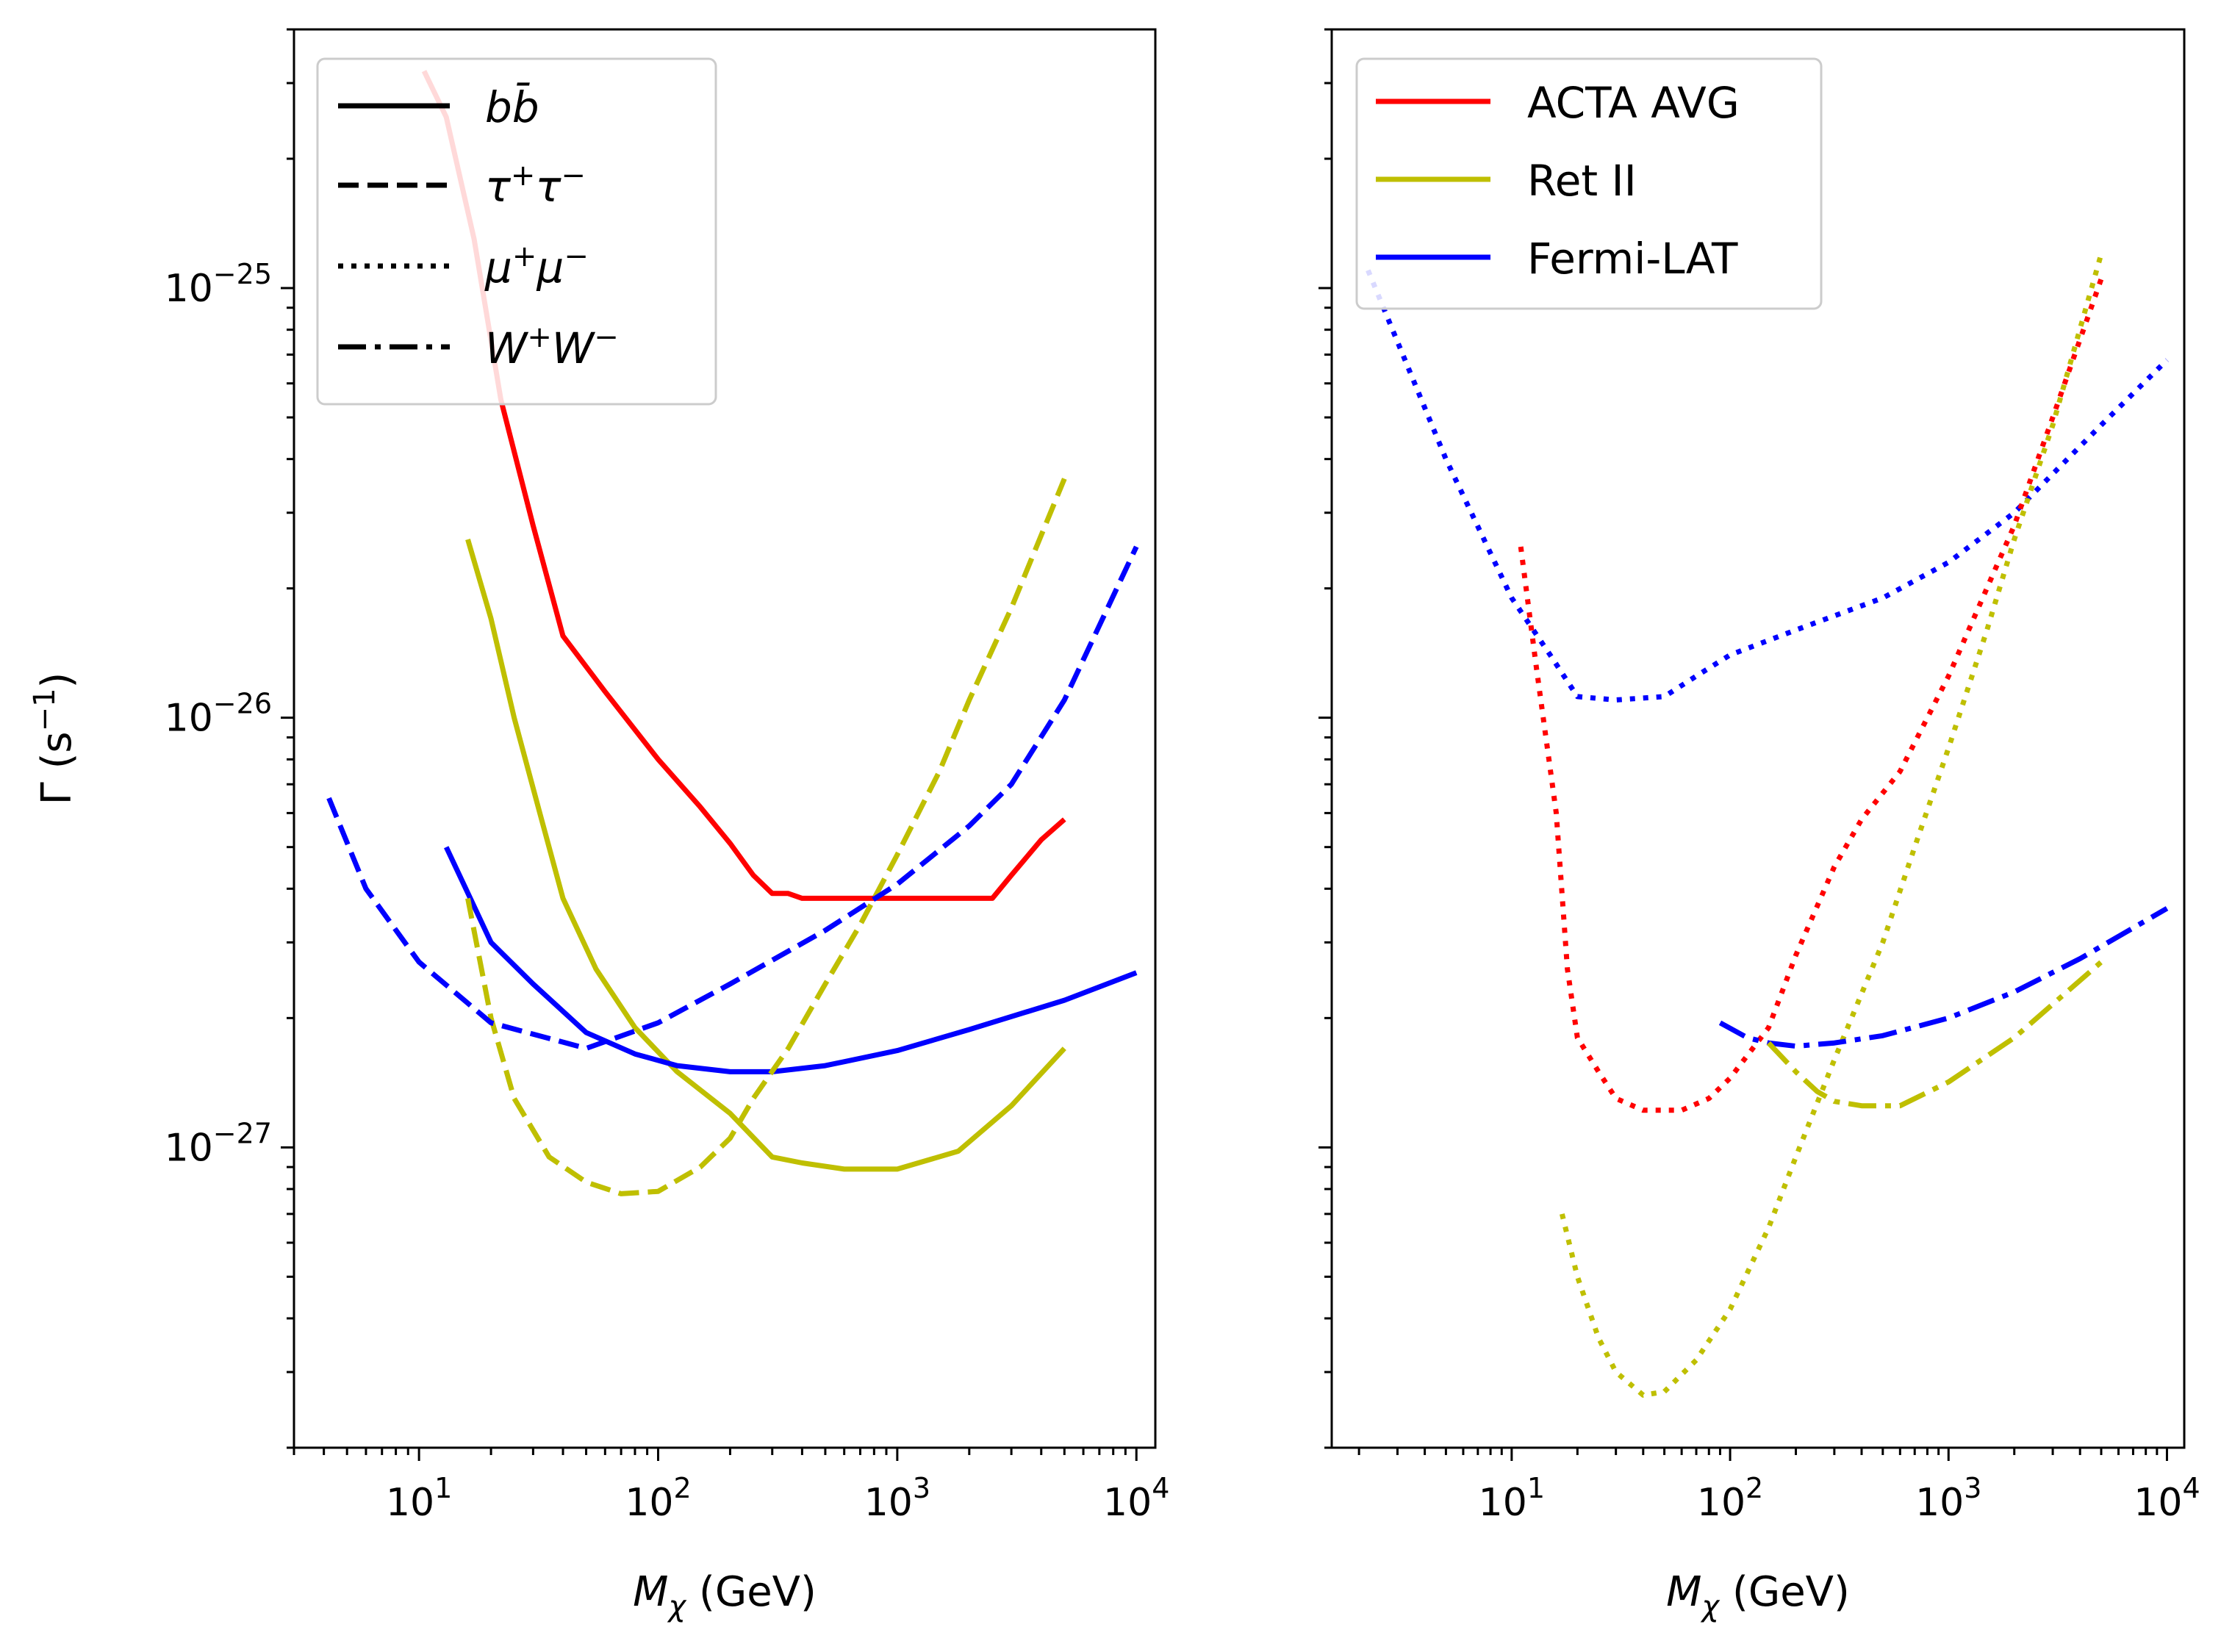 This screenshot has height=1652, width=2221. What do you see at coordinates (535, 185) in the screenshot?
I see `legend-label-tautau: τ+τ−` at bounding box center [535, 185].